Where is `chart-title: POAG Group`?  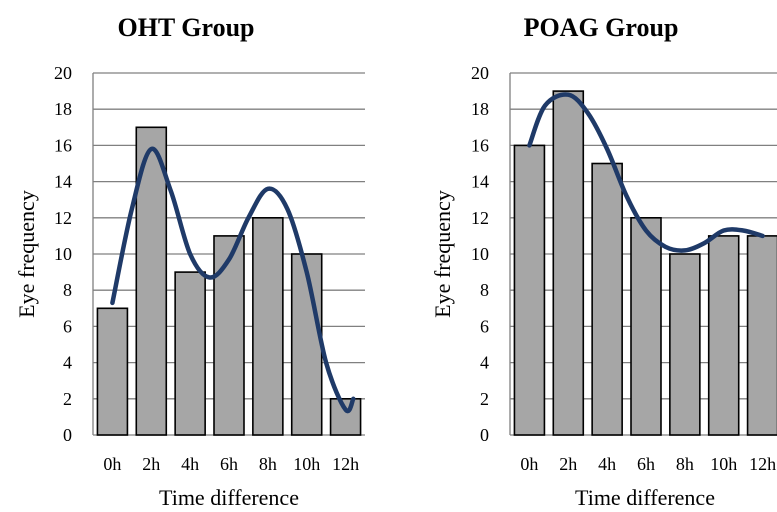
chart-title: POAG Group is located at coordinates (601, 27).